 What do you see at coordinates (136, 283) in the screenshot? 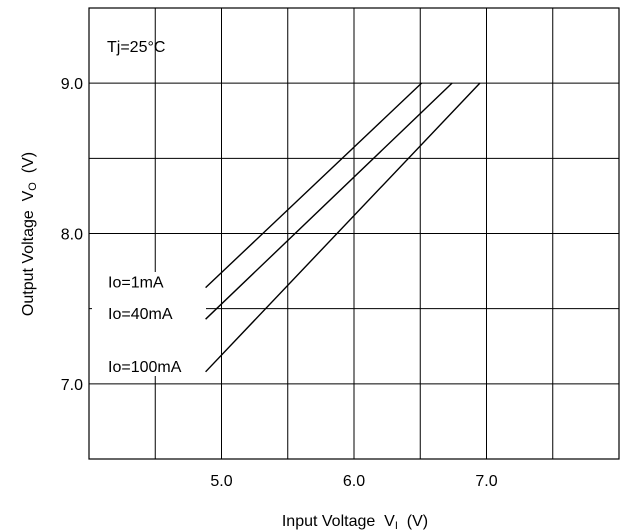
I see `series-label: Io=1mA` at bounding box center [136, 283].